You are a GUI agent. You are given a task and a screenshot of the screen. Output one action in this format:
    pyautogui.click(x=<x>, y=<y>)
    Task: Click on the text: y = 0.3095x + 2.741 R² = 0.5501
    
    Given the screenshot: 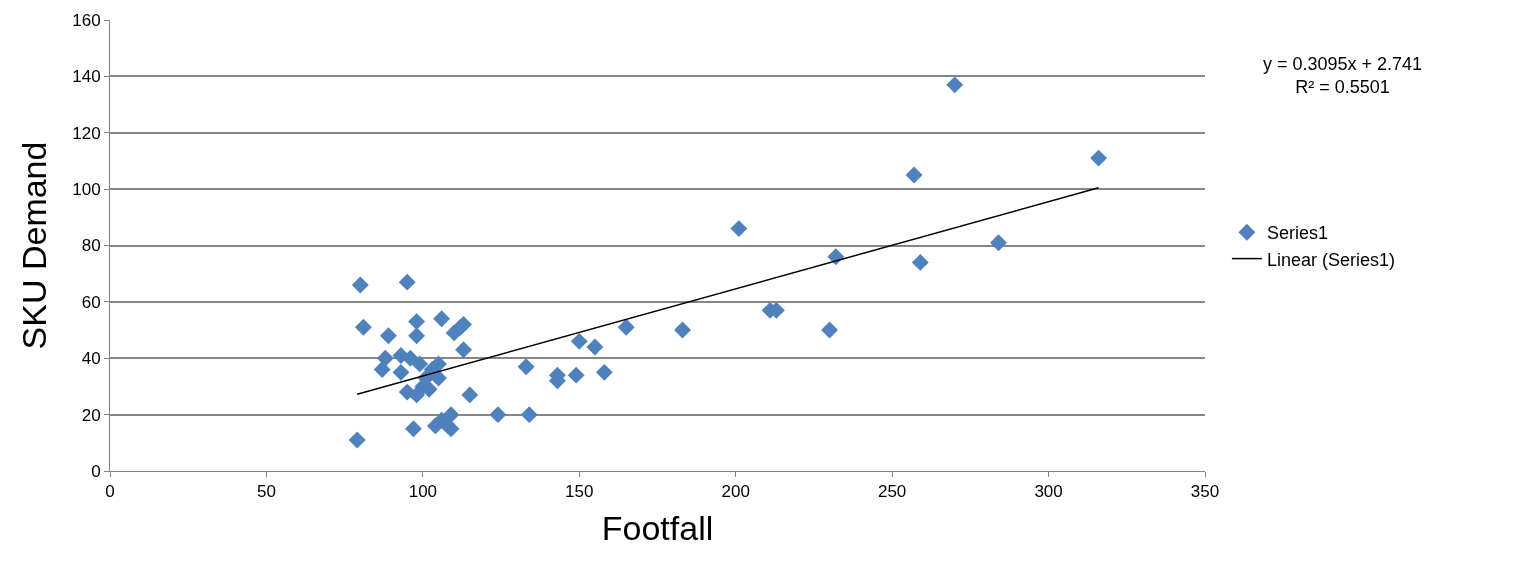 What is the action you would take?
    pyautogui.click(x=1343, y=76)
    